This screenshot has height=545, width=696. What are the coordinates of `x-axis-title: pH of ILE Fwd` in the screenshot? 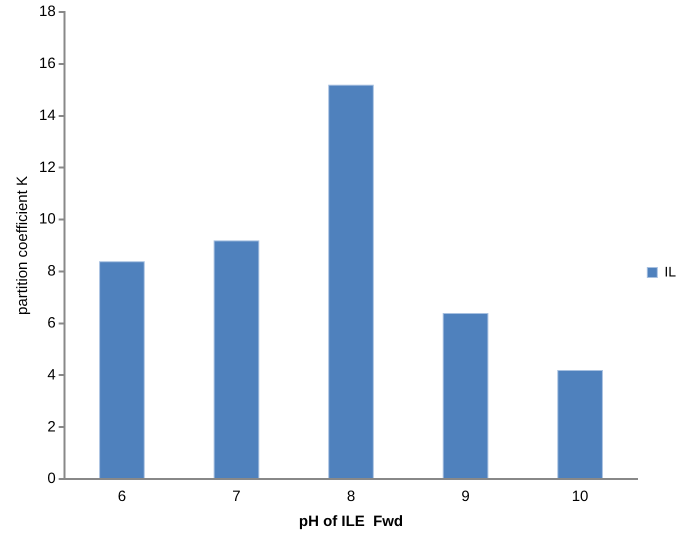 It's located at (351, 521).